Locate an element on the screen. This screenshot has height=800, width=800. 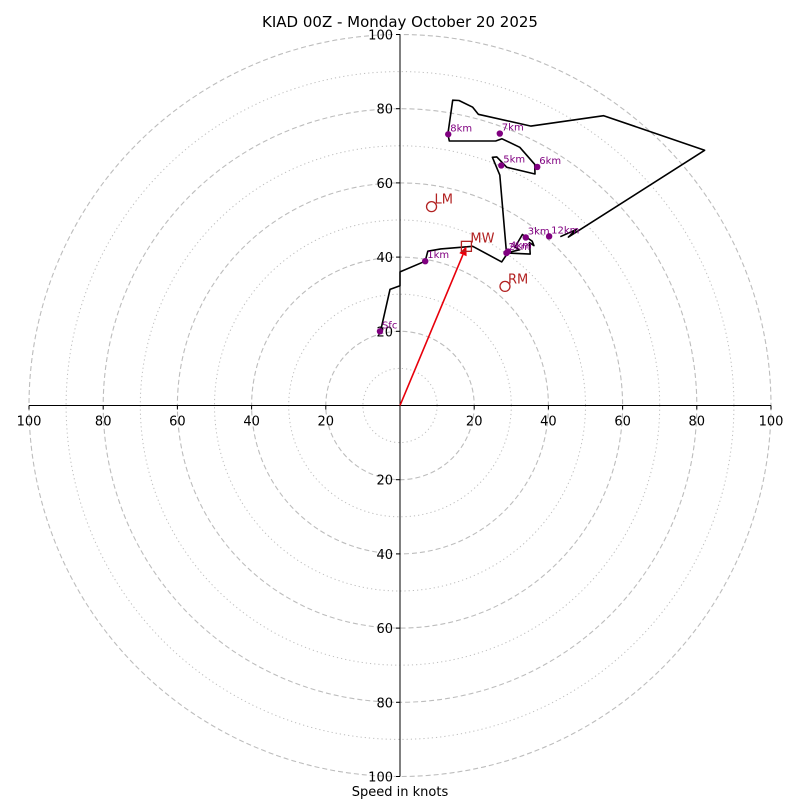
height-label-1km: 1km is located at coordinates (438, 255).